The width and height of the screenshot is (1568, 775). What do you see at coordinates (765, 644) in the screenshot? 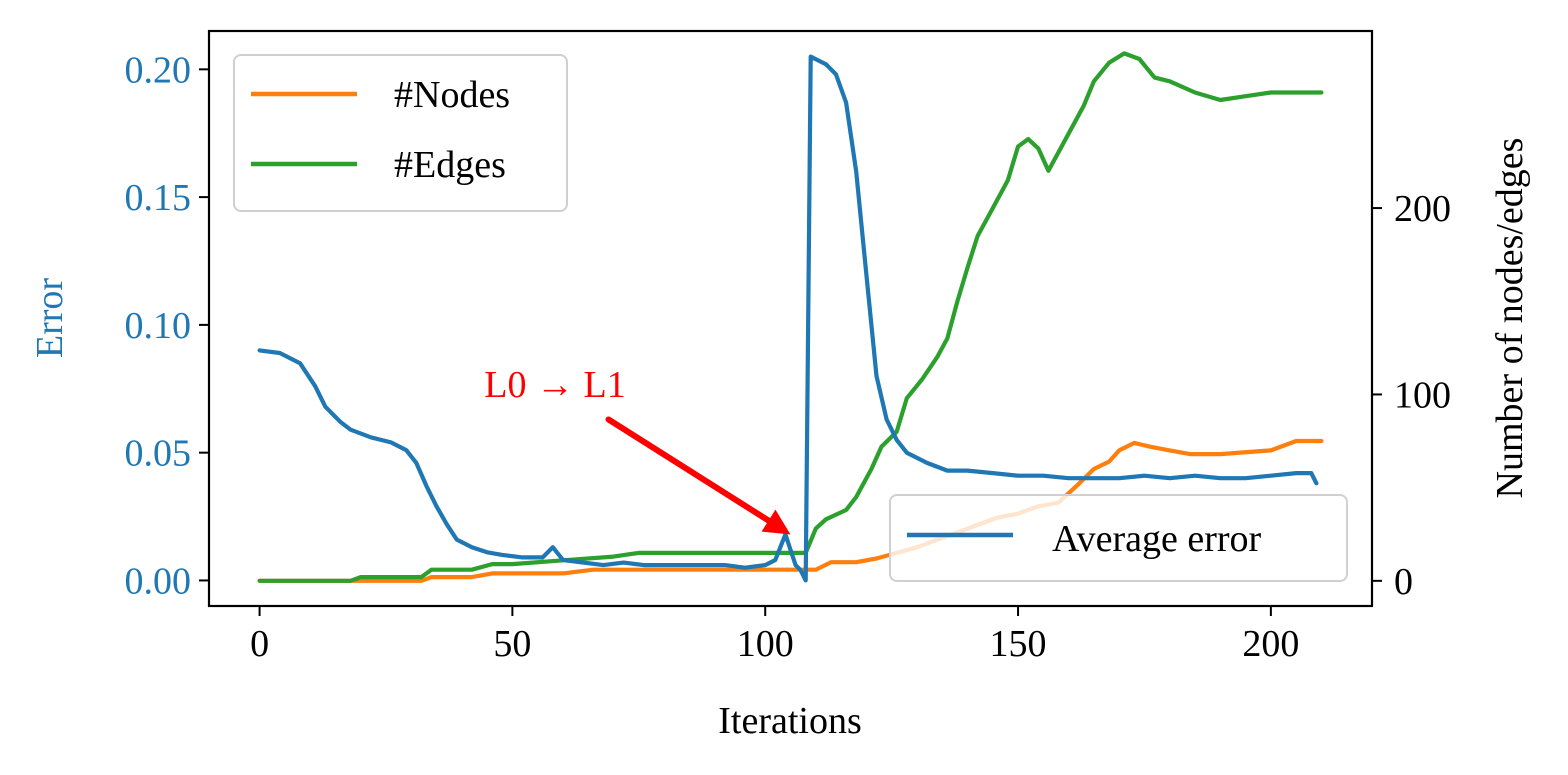
I see `x-tick-label: 100` at bounding box center [765, 644].